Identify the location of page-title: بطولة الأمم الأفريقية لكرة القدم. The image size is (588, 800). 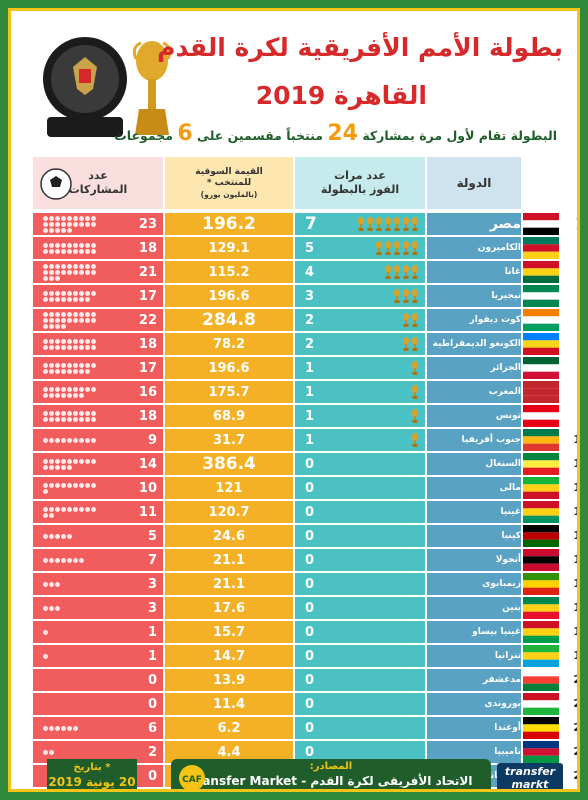
(360, 47).